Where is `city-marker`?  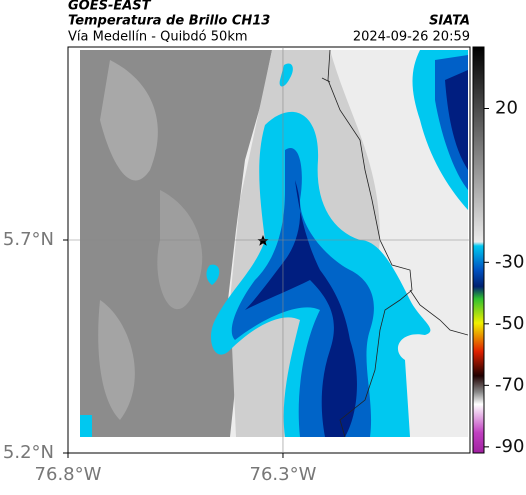
city-marker is located at coordinates (263, 240).